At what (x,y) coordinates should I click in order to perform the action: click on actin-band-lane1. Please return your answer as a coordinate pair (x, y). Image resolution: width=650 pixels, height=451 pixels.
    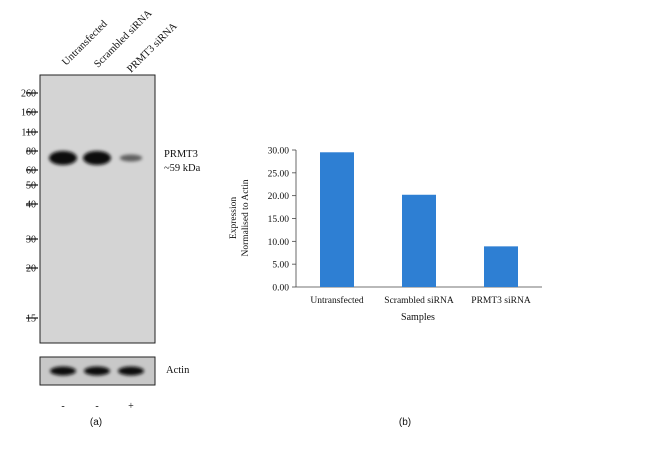
    Looking at the image, I should click on (63, 371).